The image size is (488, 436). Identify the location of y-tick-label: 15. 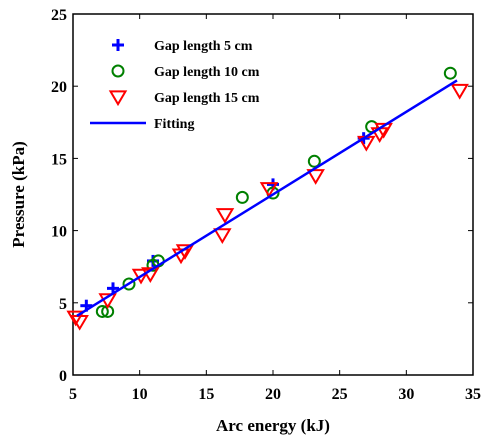
(59, 159).